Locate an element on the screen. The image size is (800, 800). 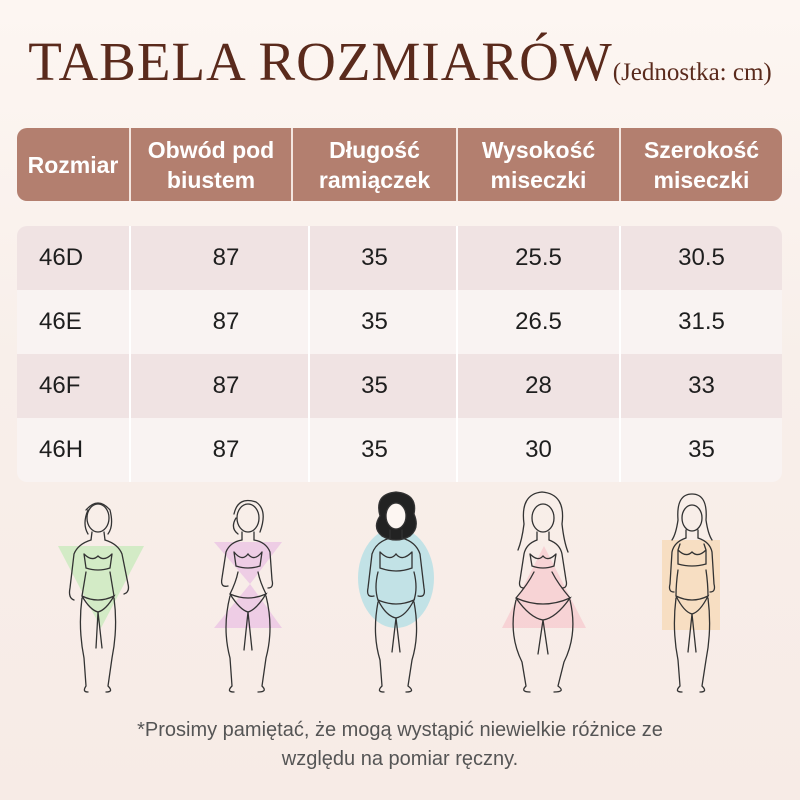
header-cup-width: Szerokość miseczki is located at coordinates (701, 164).